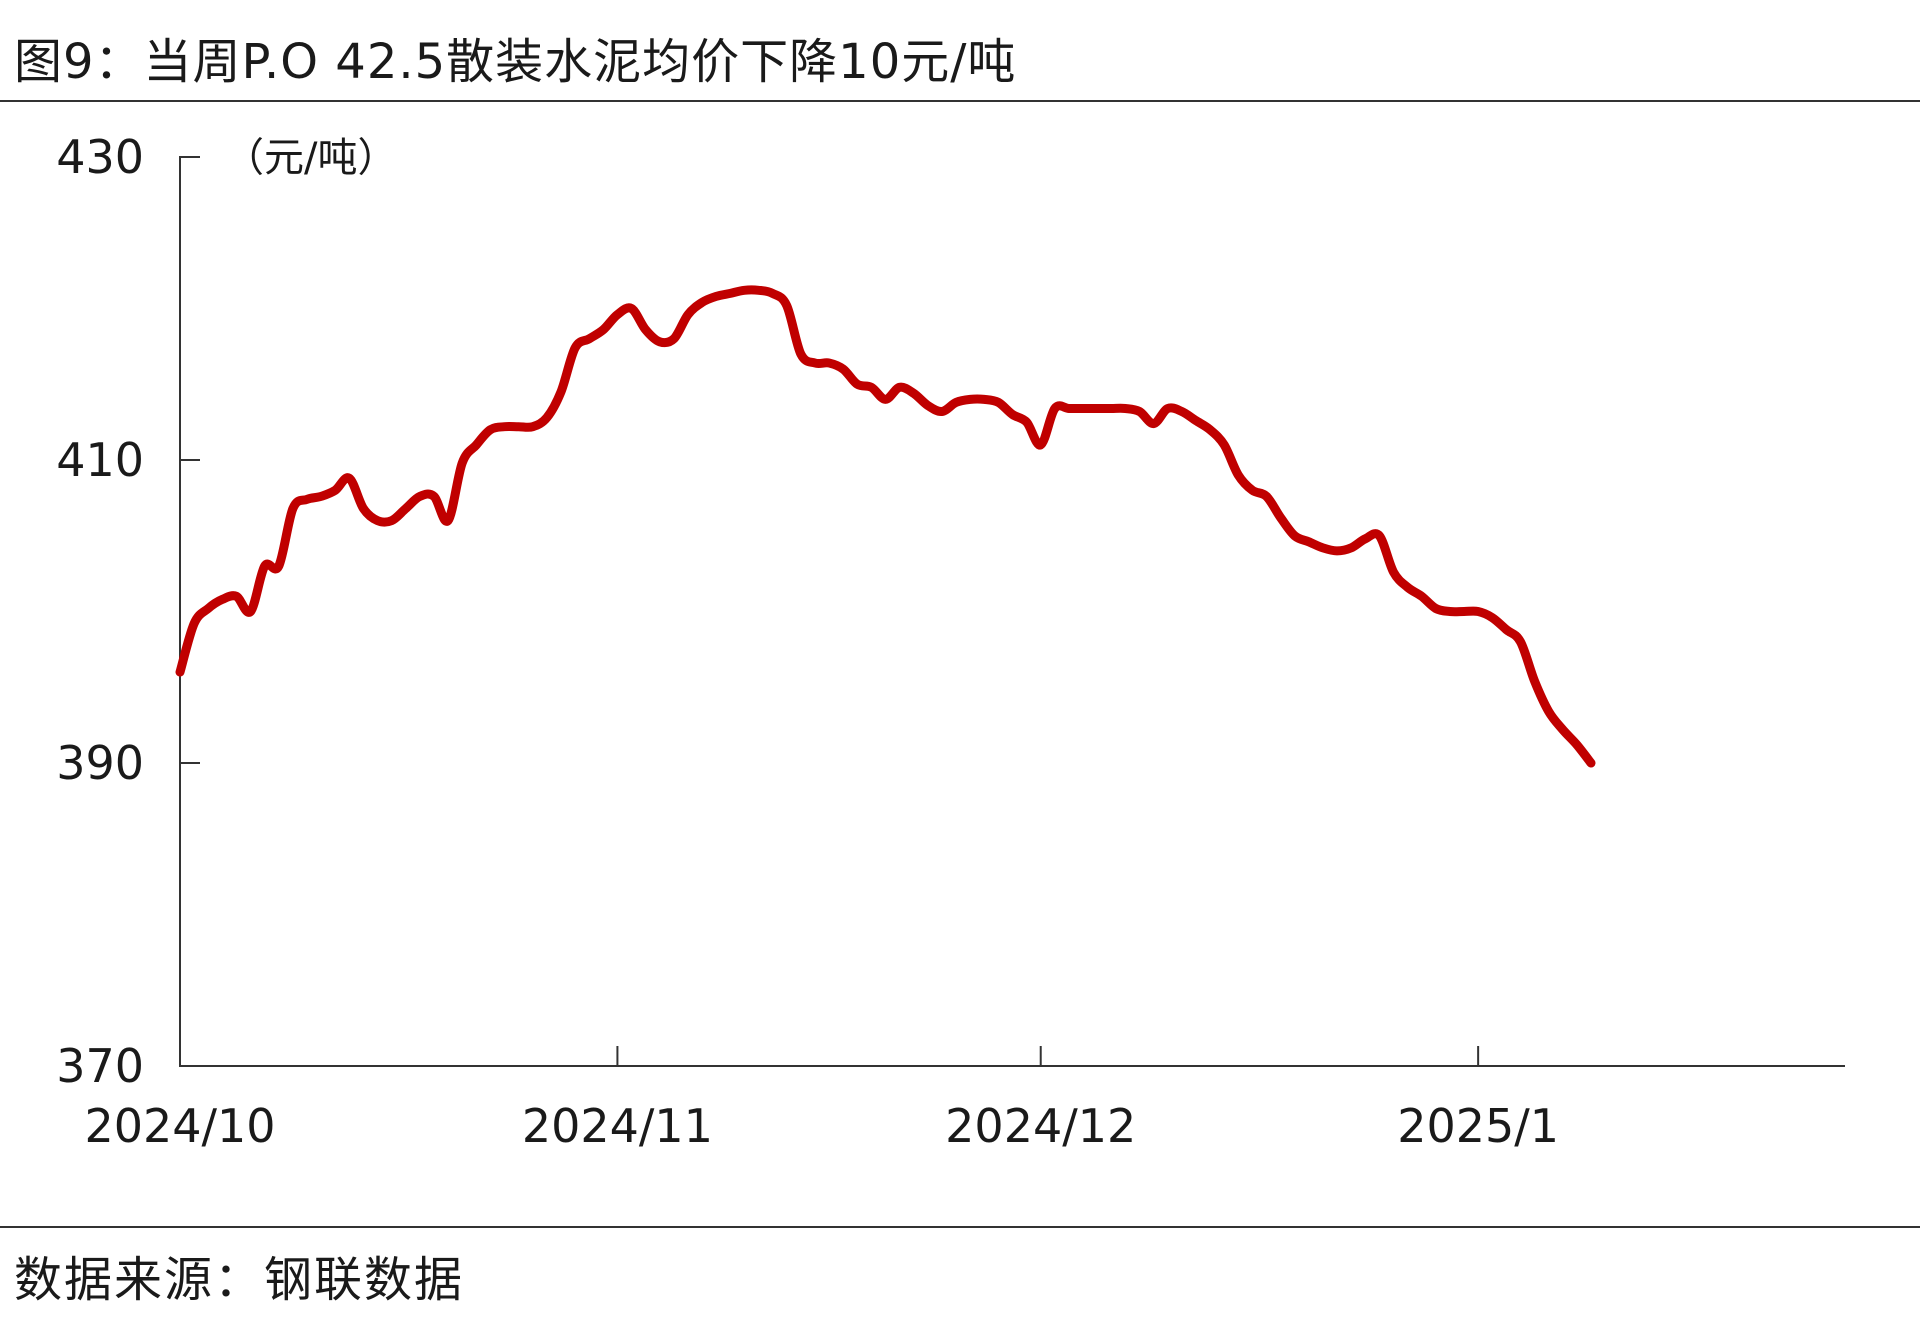 This screenshot has width=1920, height=1331. Describe the element at coordinates (1478, 1126) in the screenshot. I see `x-tick-label: 2025/1` at that location.